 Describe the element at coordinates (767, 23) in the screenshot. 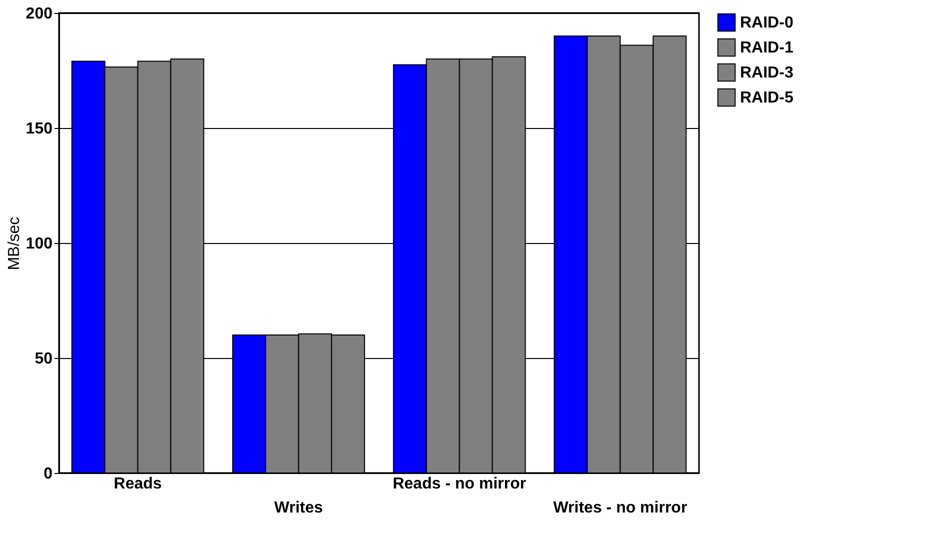

I see `legend-label: RAID-0` at that location.